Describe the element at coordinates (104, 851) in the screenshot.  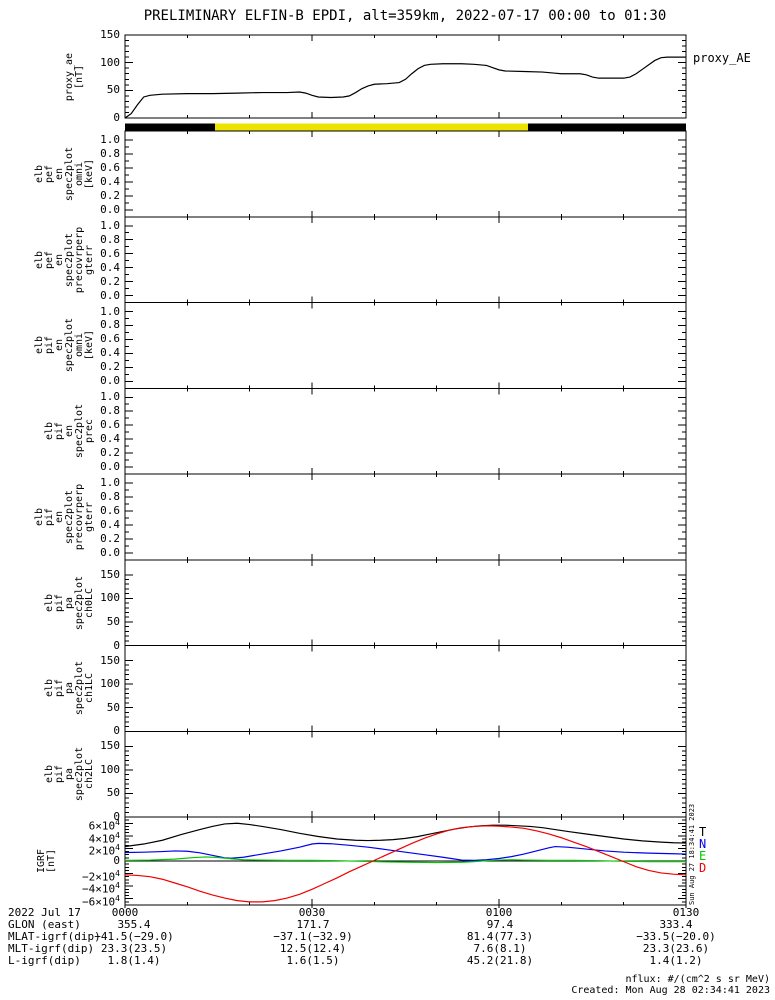
I see `y-tick-label: 2×10⁴` at that location.